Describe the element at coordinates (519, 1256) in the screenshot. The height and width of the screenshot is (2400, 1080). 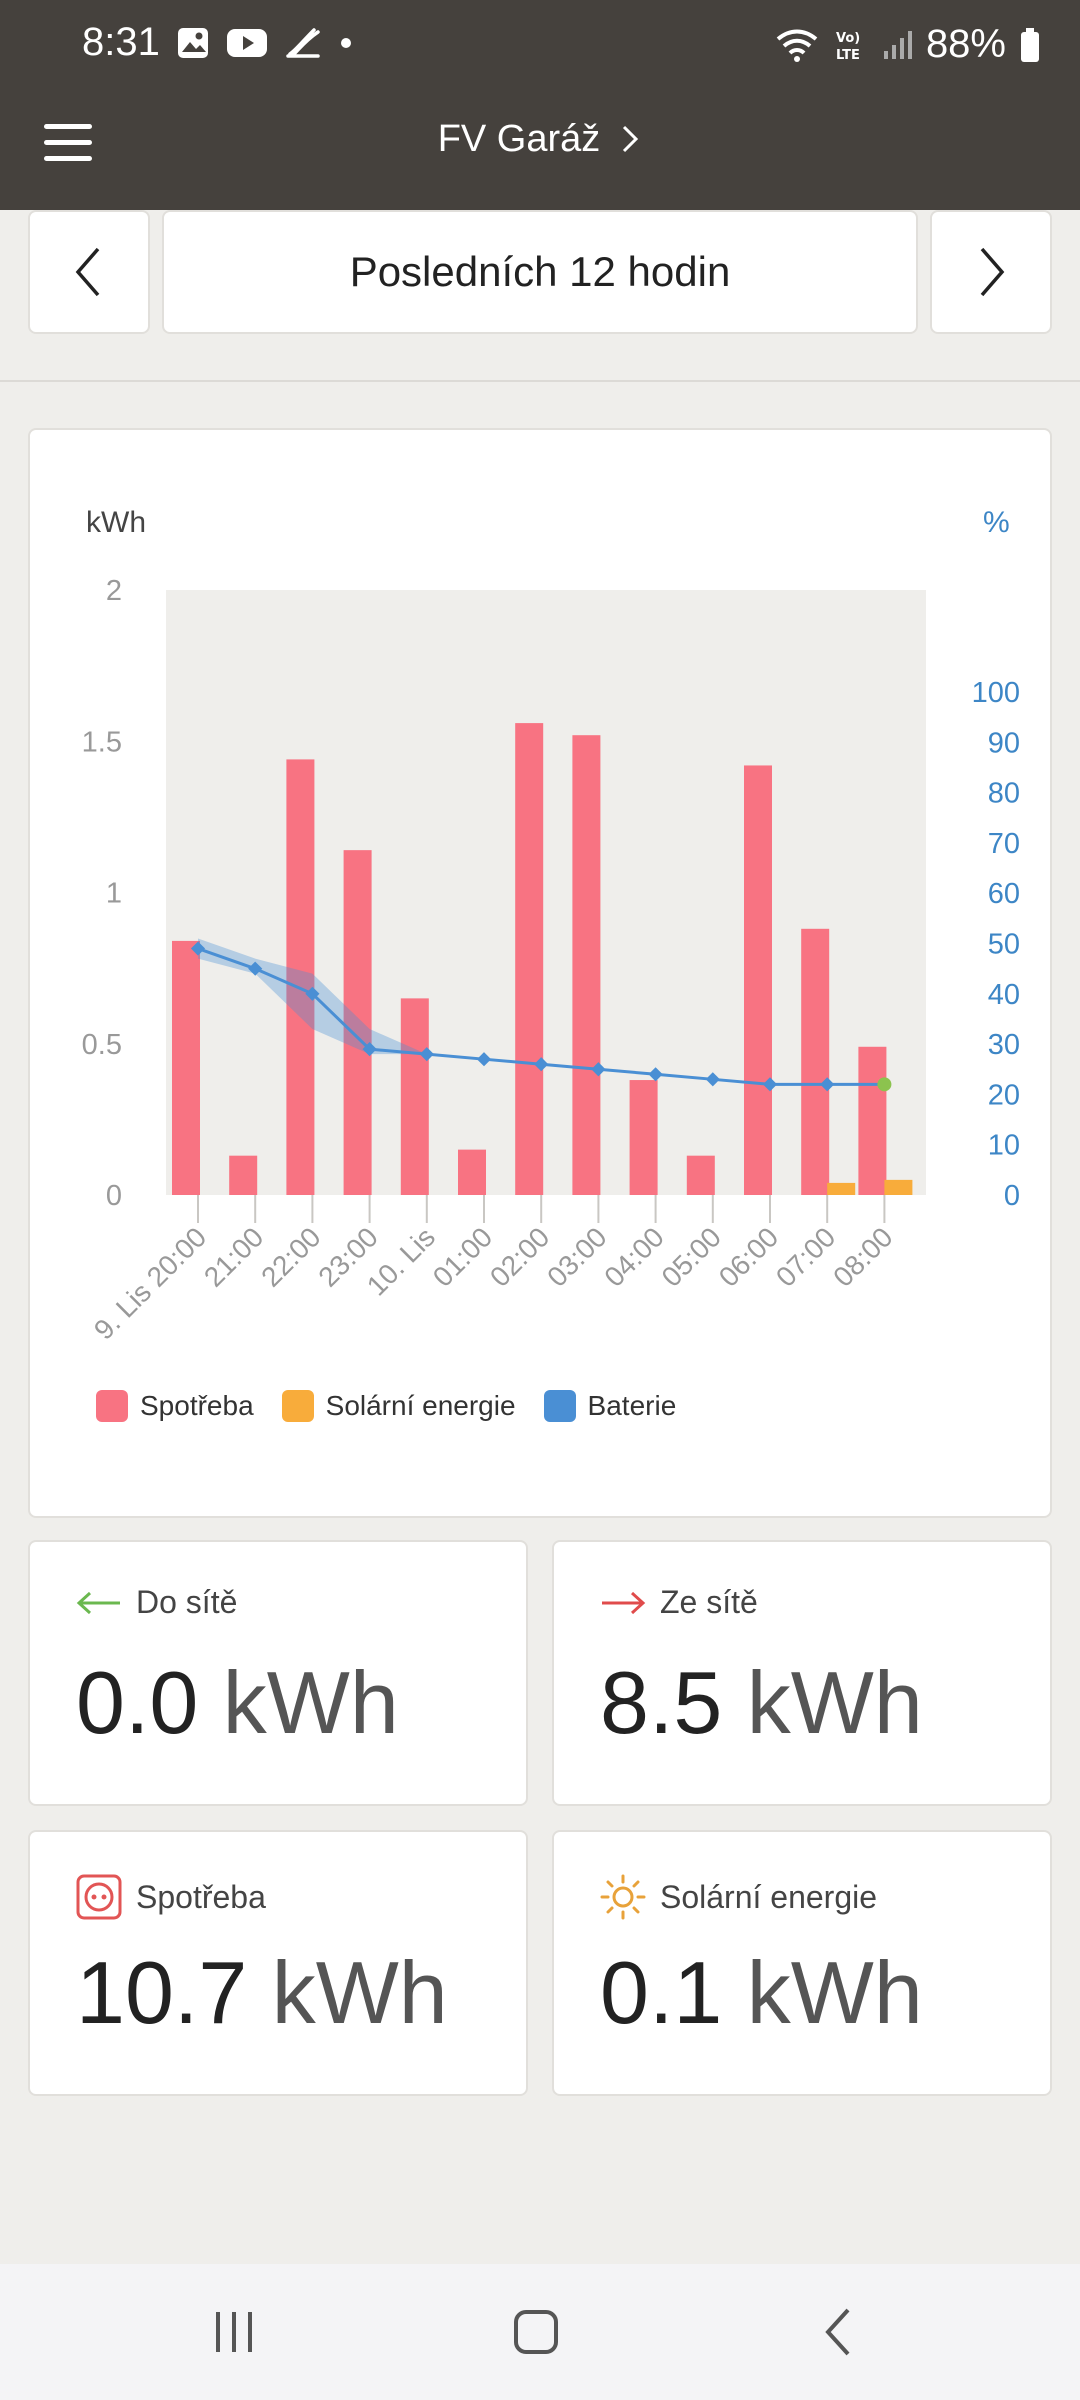
I see `x-tick-label: 02:00` at that location.